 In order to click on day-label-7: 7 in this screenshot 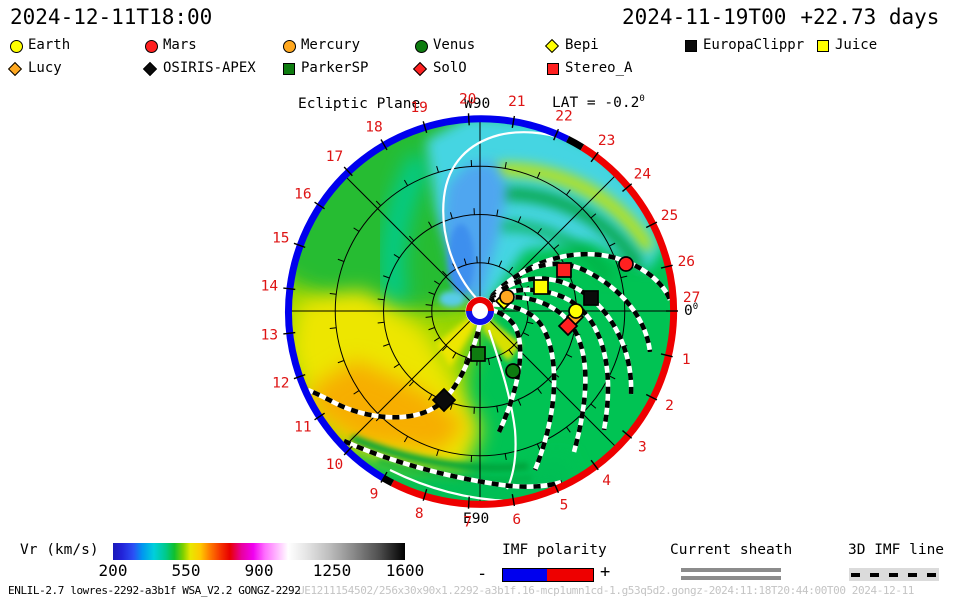, I will do `click(467, 523)`.